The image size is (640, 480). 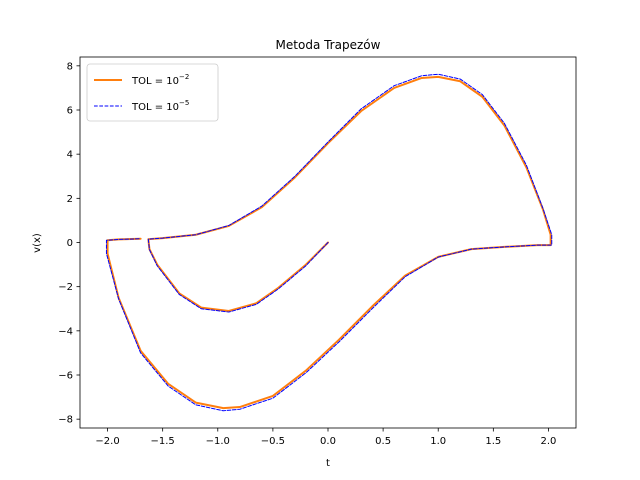 What do you see at coordinates (65, 420) in the screenshot?
I see `y-tick-label: −8` at bounding box center [65, 420].